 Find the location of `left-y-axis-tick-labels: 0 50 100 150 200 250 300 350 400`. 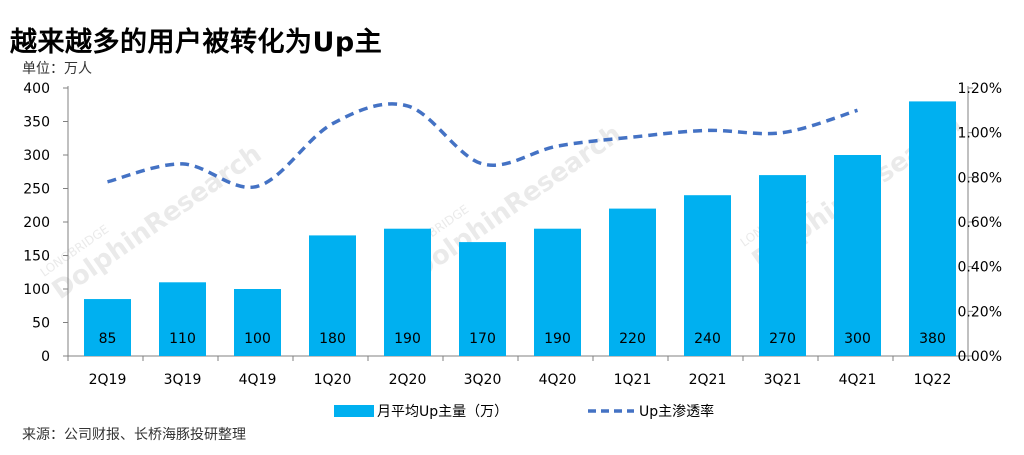

left-y-axis-tick-labels: 0 50 100 150 200 250 300 350 400 is located at coordinates (36, 223).